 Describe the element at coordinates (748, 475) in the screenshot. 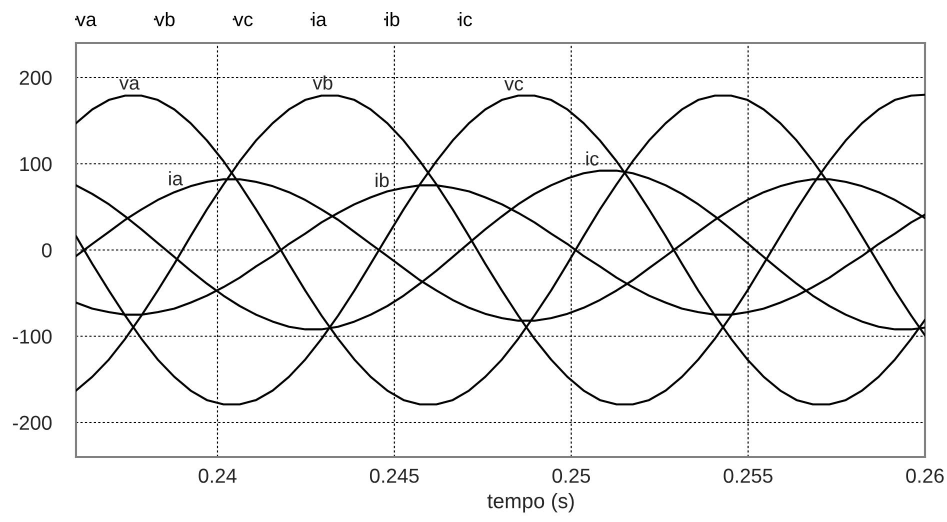

I see `x-tick-label: 0.255` at that location.